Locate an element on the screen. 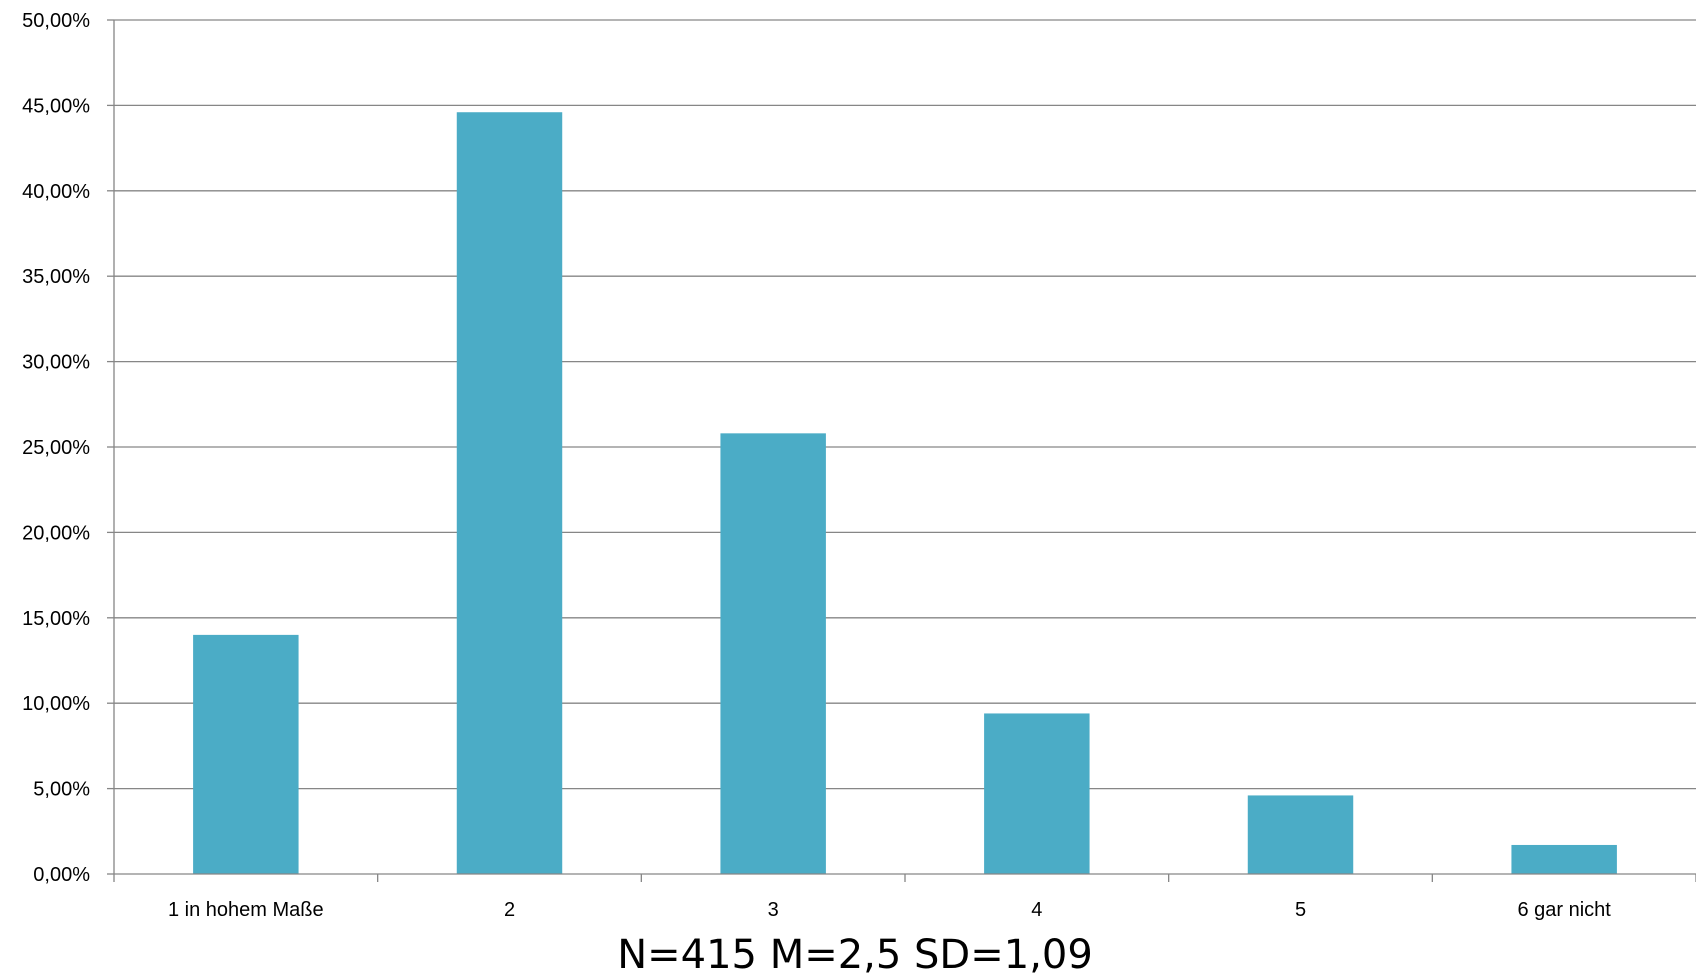  x-tick-label: 4 is located at coordinates (1036, 910).